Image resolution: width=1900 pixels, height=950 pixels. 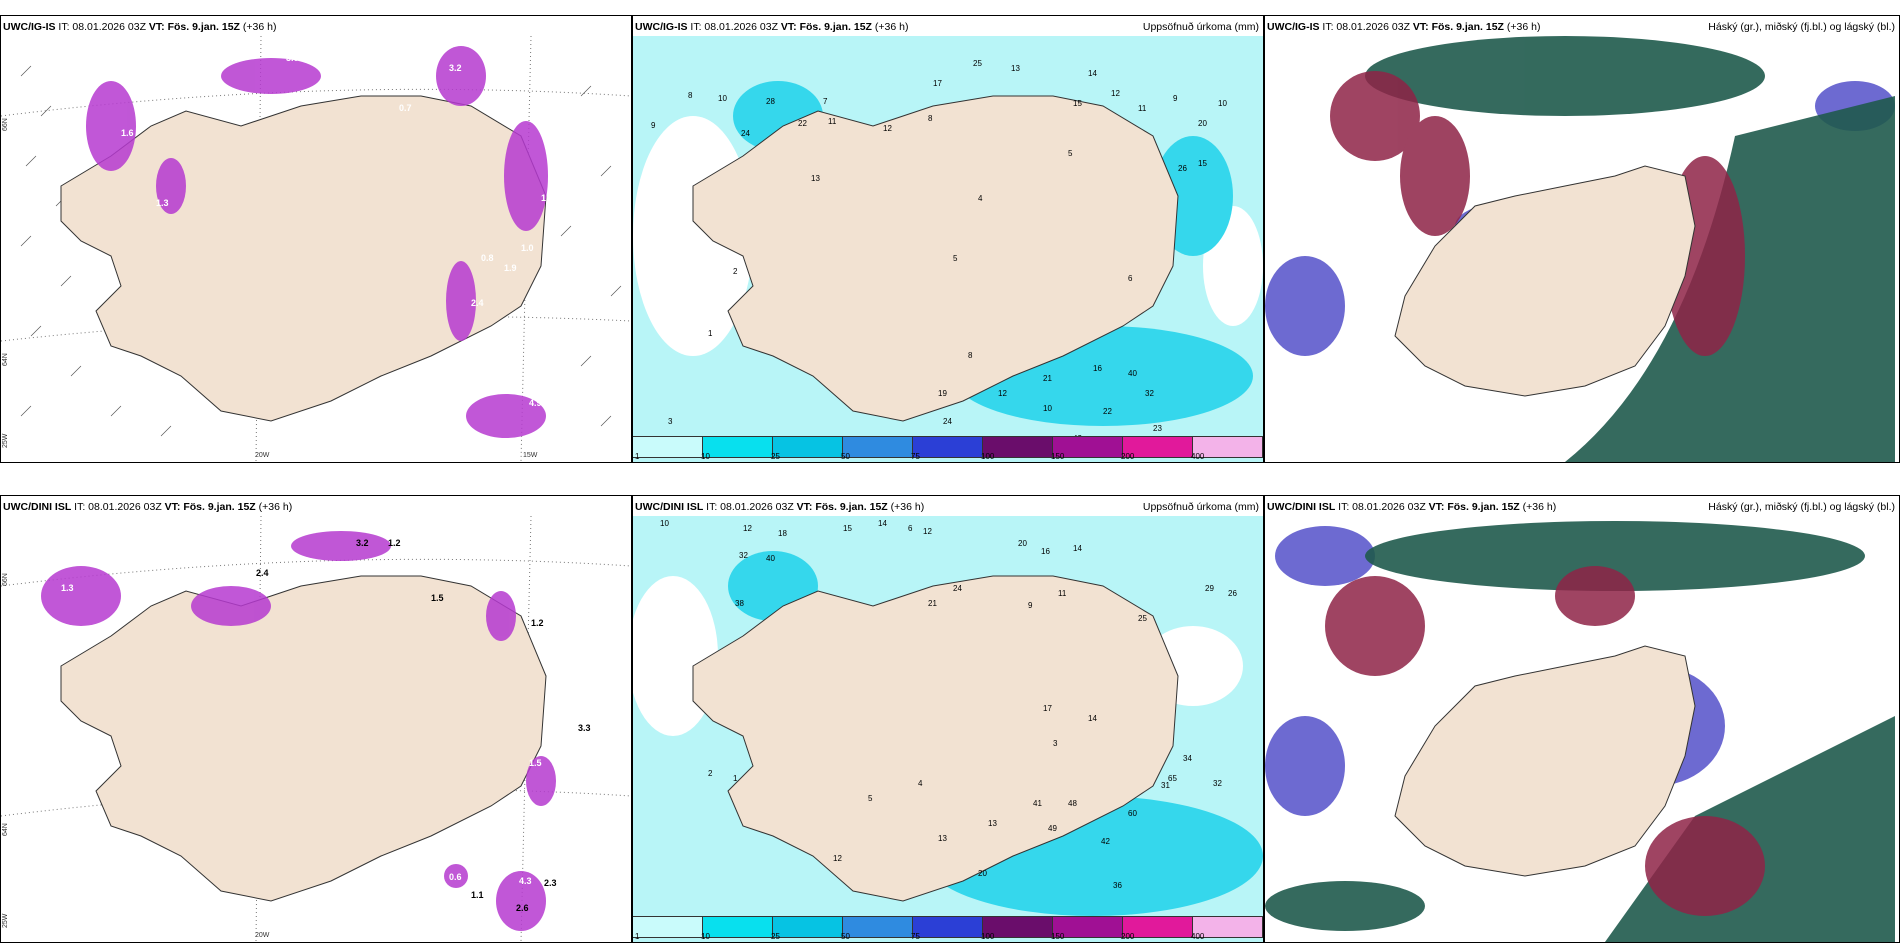 I want to click on svg-text: 18, so click(x=782, y=533).